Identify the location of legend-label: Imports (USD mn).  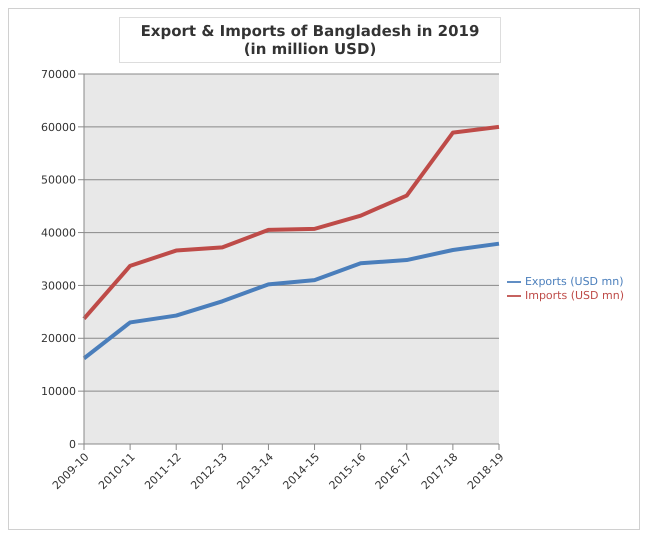
(574, 295).